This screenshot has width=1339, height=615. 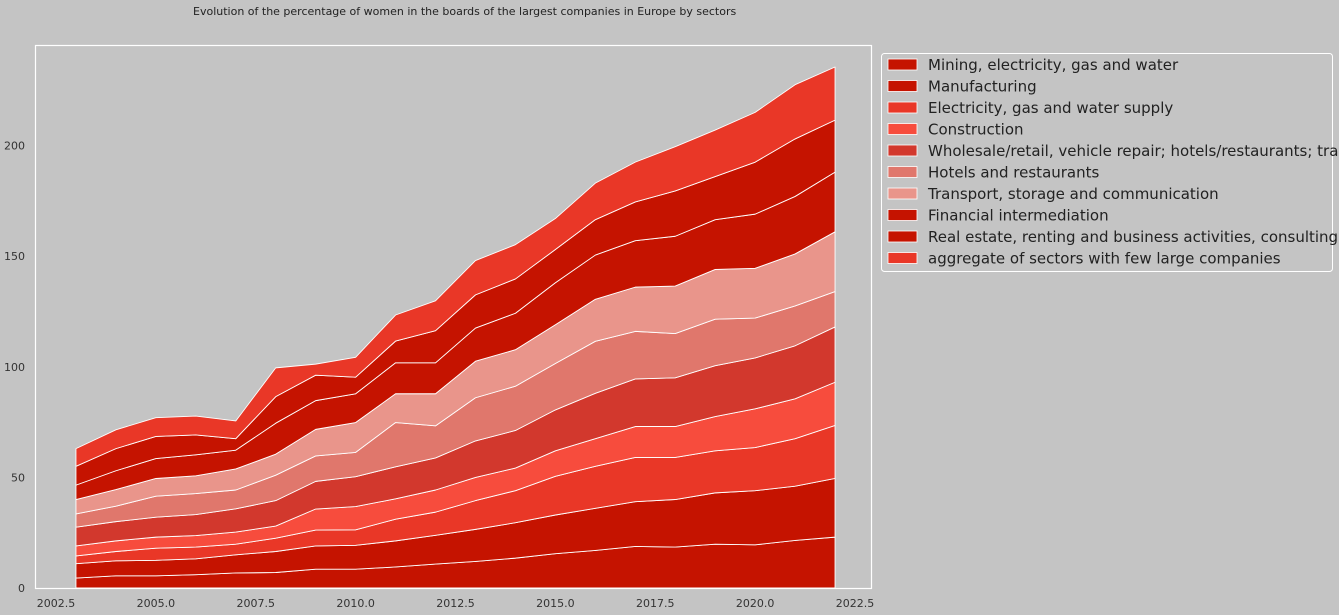 I want to click on legend-label: Electricity, gas and water supply, so click(x=1050, y=108).